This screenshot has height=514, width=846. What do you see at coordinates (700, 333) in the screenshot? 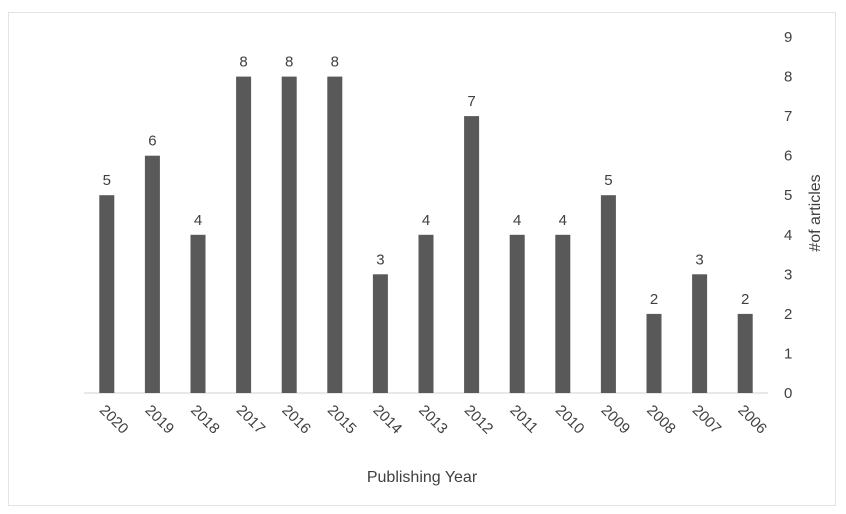
I see `bar-2007` at bounding box center [700, 333].